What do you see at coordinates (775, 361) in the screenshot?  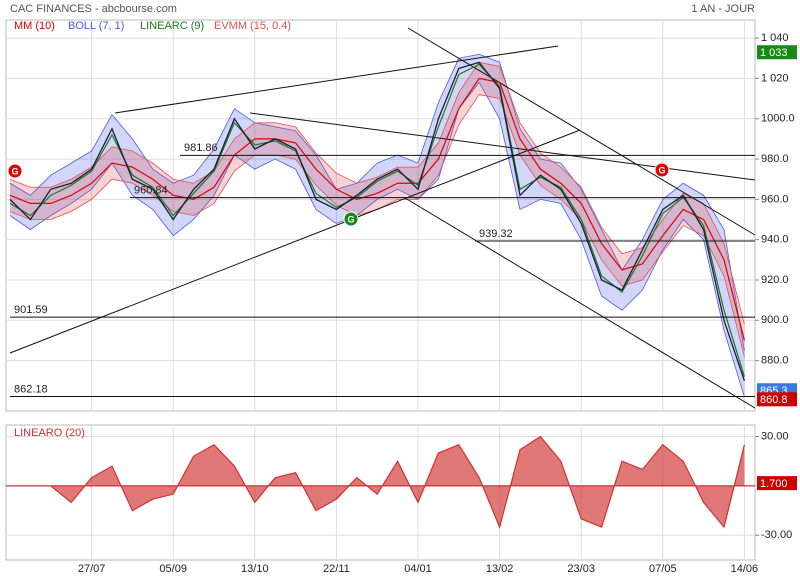 I see `y-tick-label: 880.0` at bounding box center [775, 361].